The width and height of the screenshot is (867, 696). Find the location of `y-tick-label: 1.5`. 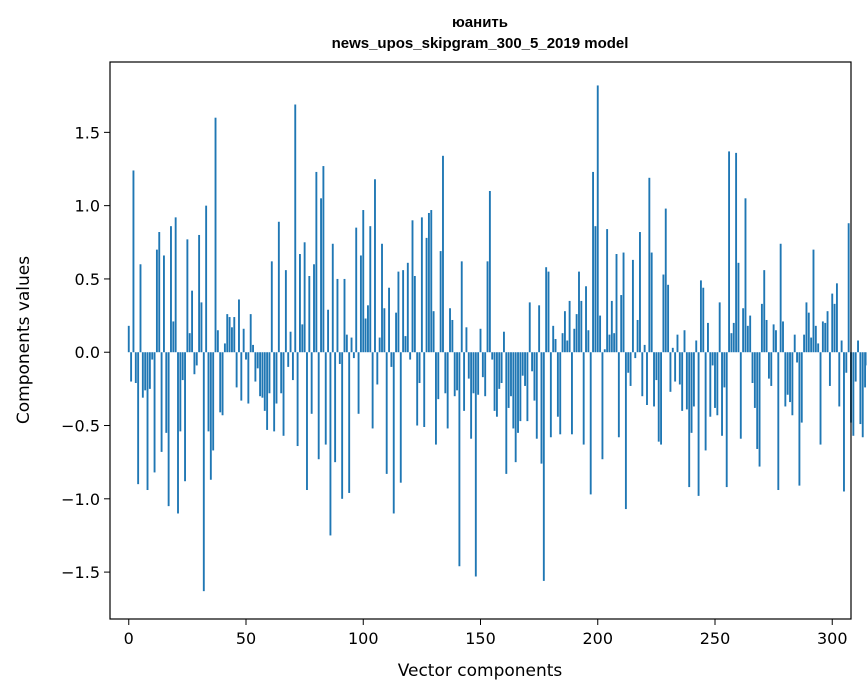

y-tick-label: 1.5 is located at coordinates (87, 132).